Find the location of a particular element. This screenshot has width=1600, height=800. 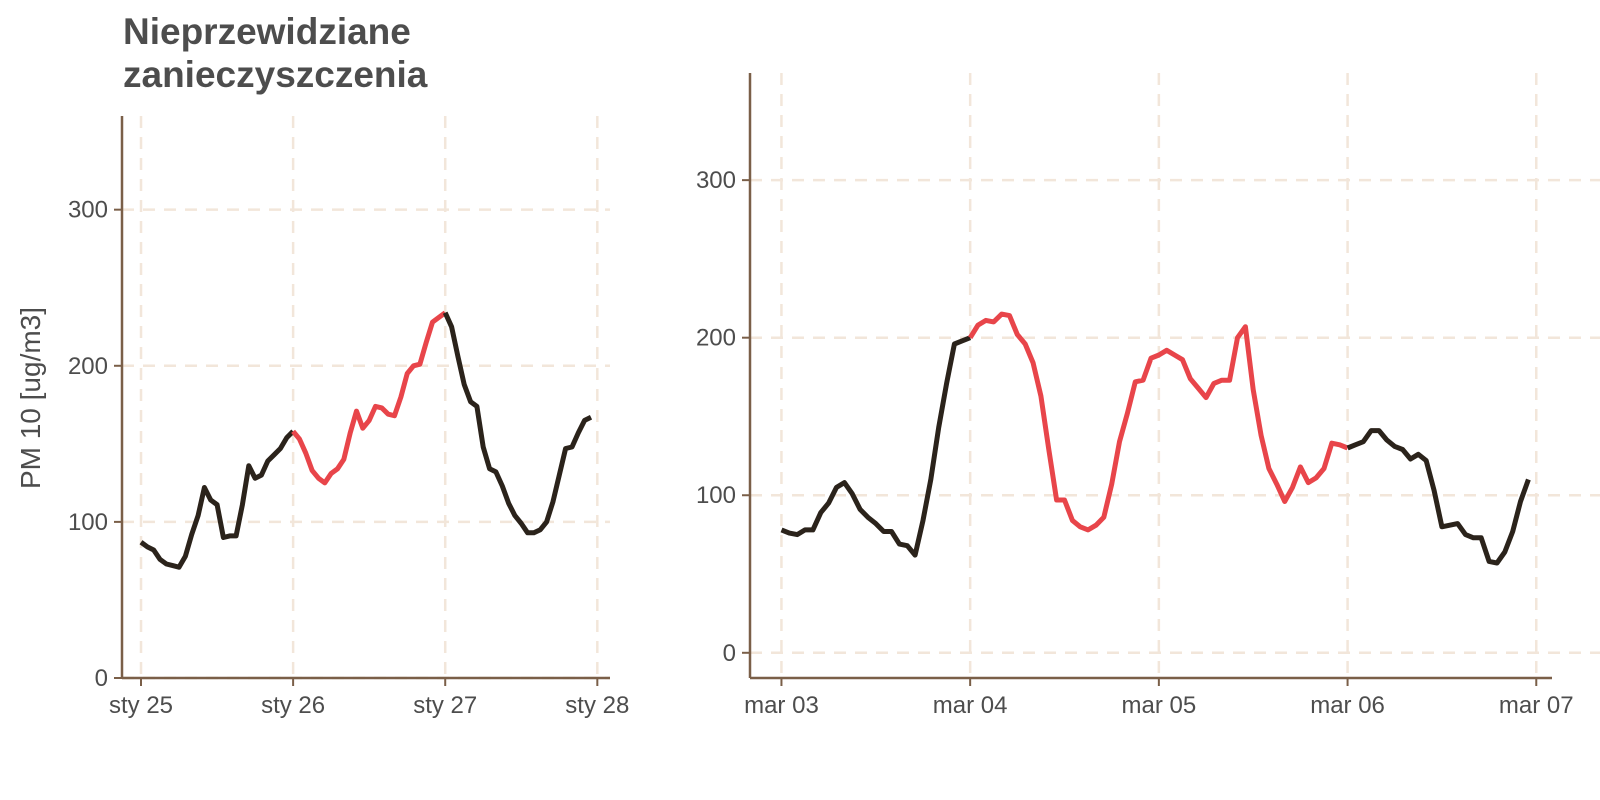

x-tick-label: mar 05 is located at coordinates (1159, 705).